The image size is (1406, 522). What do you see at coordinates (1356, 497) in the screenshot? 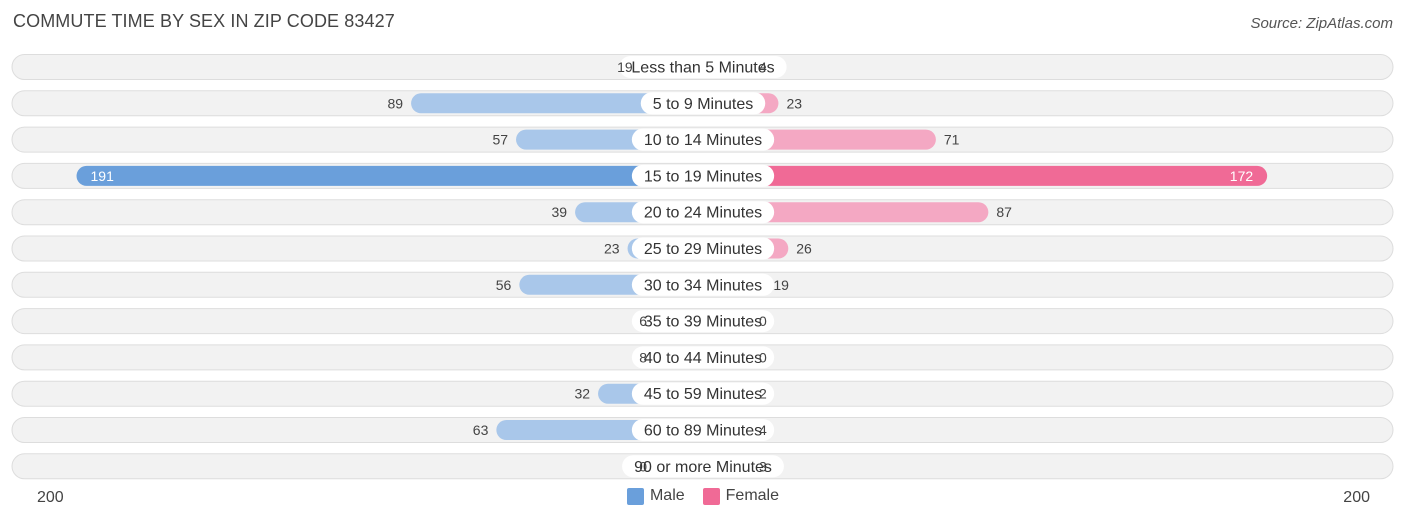
I see `axis-right-label: 200` at bounding box center [1356, 497].